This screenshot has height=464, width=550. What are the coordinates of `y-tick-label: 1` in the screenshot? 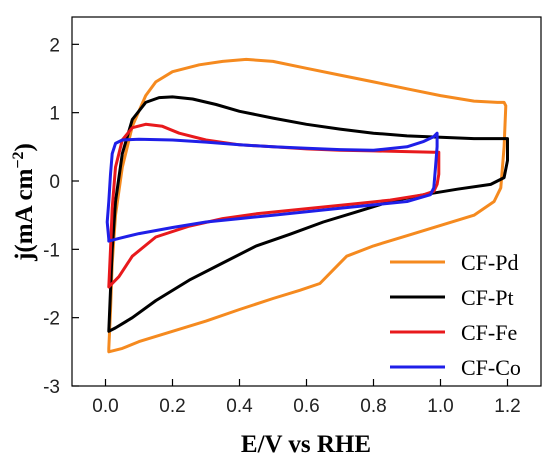 It's located at (54, 114).